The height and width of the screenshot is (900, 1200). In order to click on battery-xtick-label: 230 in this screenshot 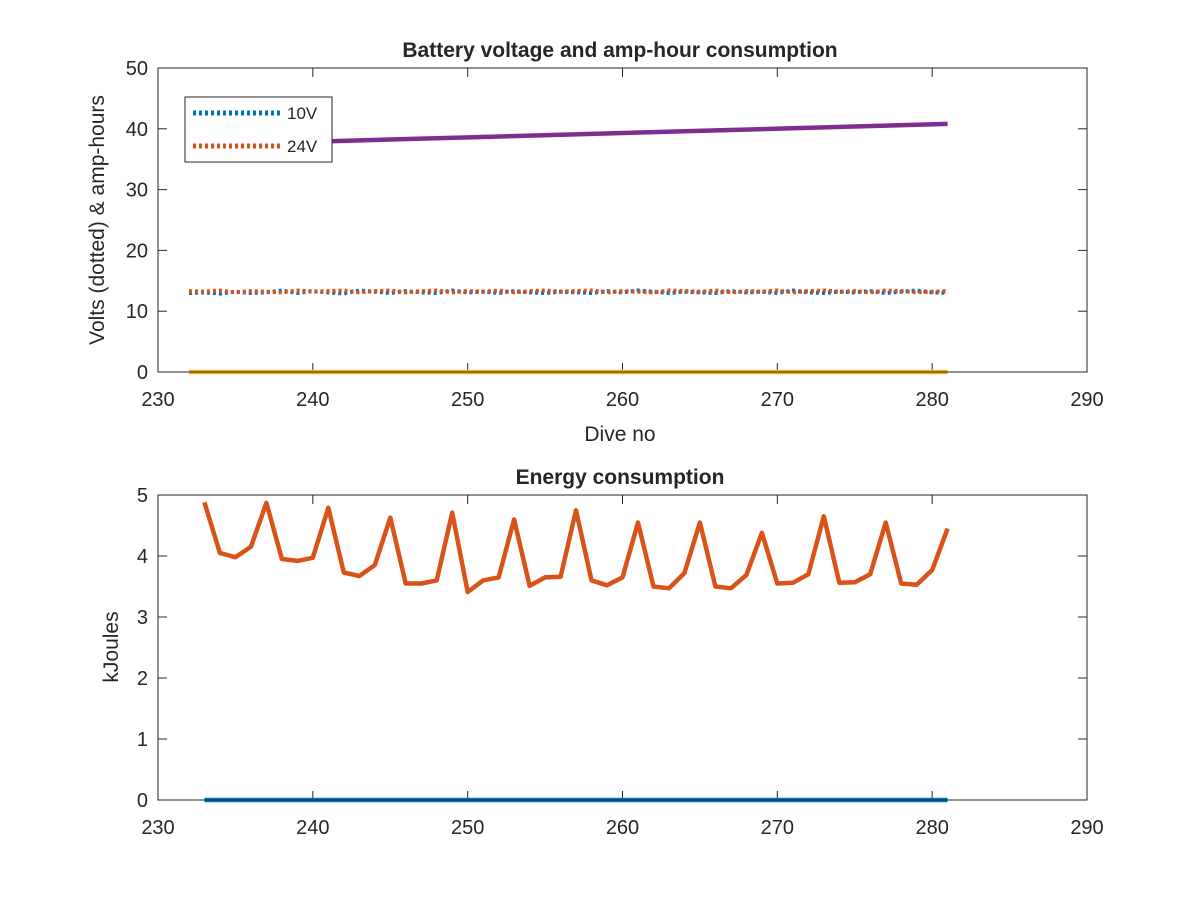, I will do `click(157, 400)`.